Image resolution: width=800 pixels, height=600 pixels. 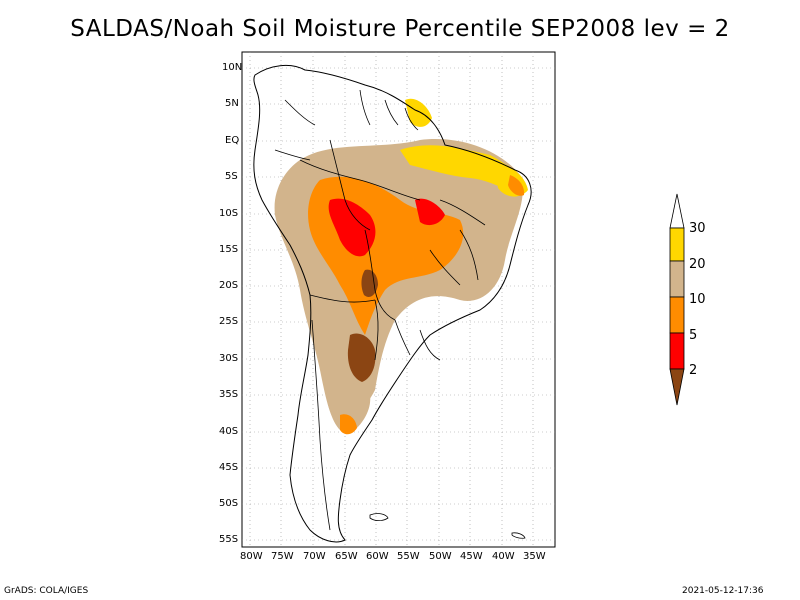 What do you see at coordinates (693, 335) in the screenshot?
I see `colorbar-label: 5` at bounding box center [693, 335].